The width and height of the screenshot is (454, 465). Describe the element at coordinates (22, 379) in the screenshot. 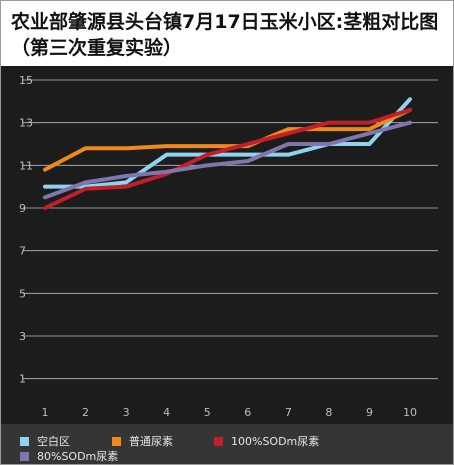

I see `y-tick-label: 1` at that location.